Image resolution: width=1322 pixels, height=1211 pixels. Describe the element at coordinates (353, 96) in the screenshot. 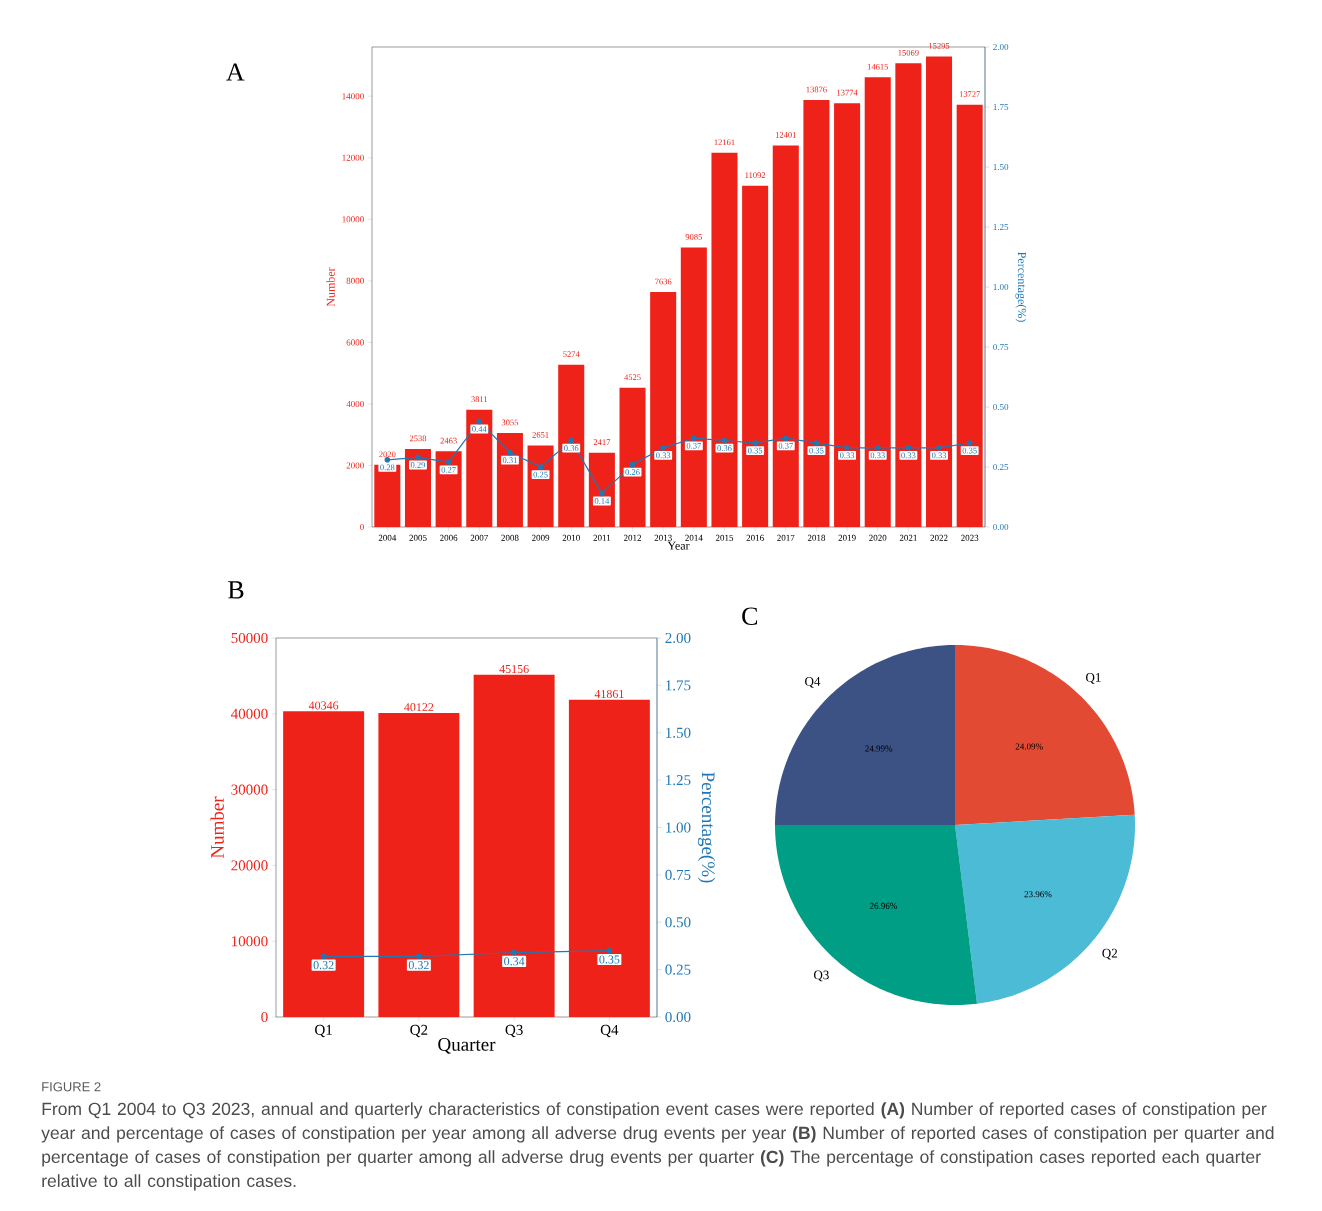

I see `y-tick-label: 14000` at that location.